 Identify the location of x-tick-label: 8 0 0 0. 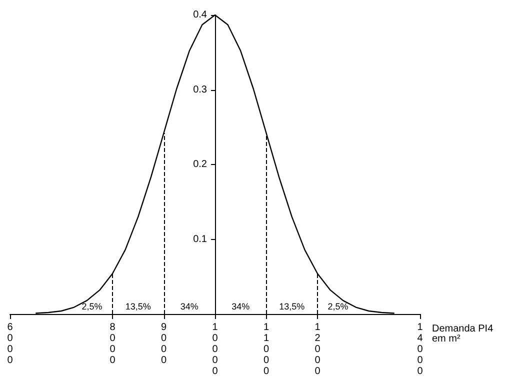
(113, 344).